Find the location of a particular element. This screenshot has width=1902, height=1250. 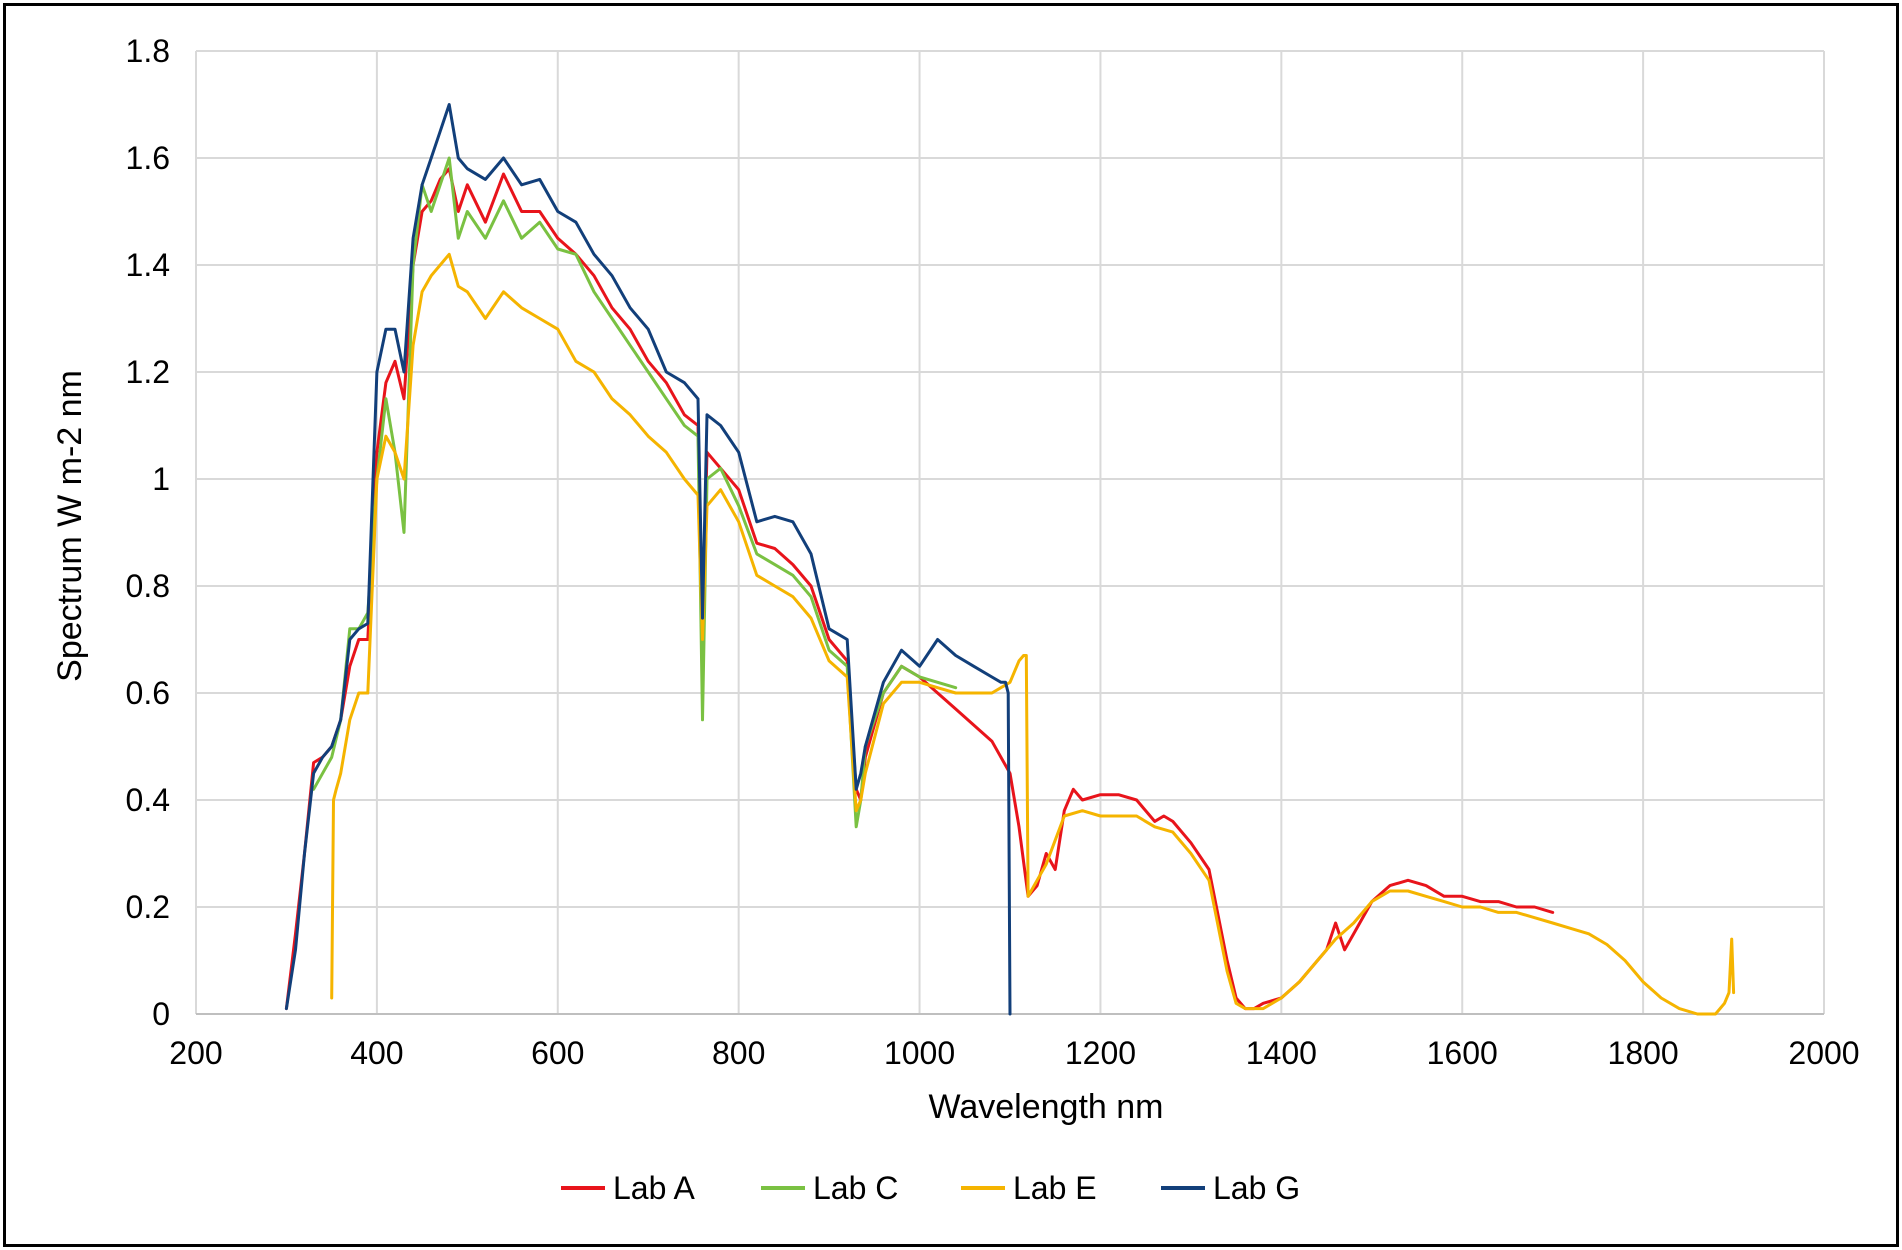

y-axis-title: Spectrum W m-2 nm is located at coordinates (70, 526).